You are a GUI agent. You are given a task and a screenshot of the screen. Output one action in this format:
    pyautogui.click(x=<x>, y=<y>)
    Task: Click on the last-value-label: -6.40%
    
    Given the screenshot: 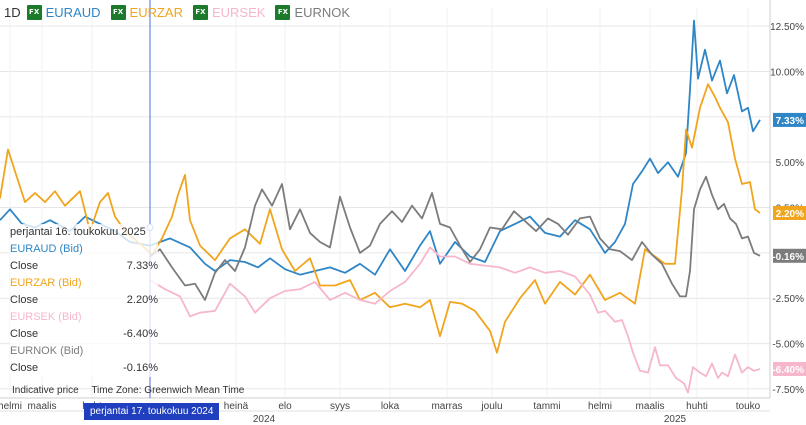 What is the action you would take?
    pyautogui.click(x=788, y=370)
    